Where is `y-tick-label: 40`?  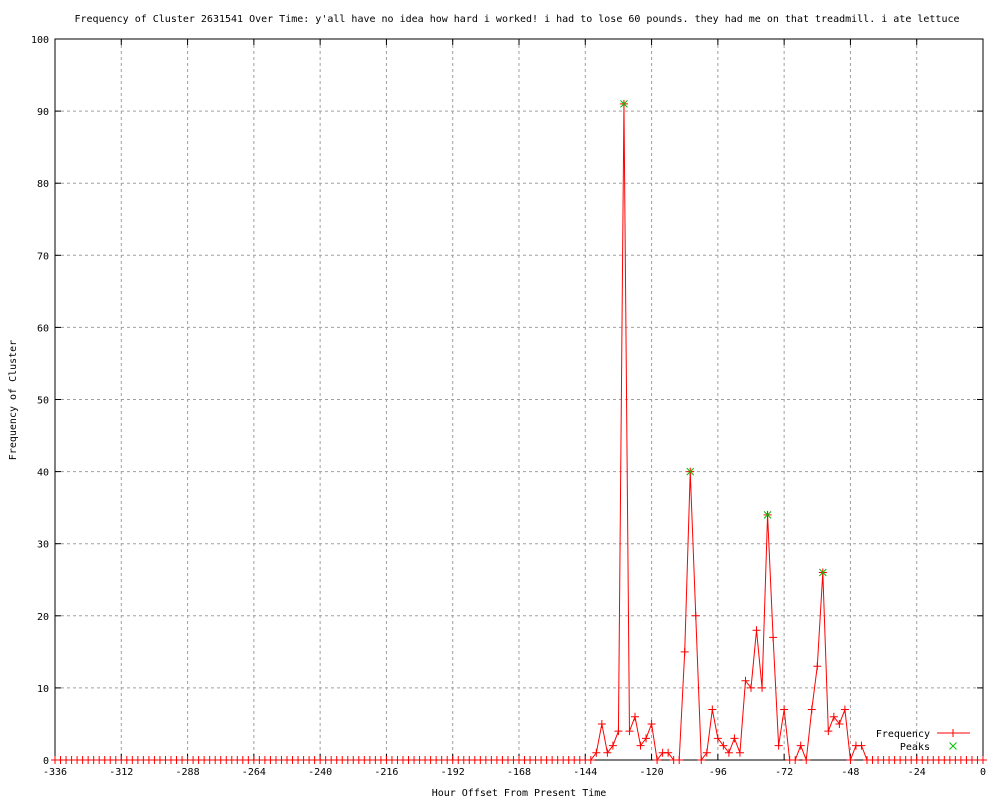
y-tick-label: 40 is located at coordinates (43, 473).